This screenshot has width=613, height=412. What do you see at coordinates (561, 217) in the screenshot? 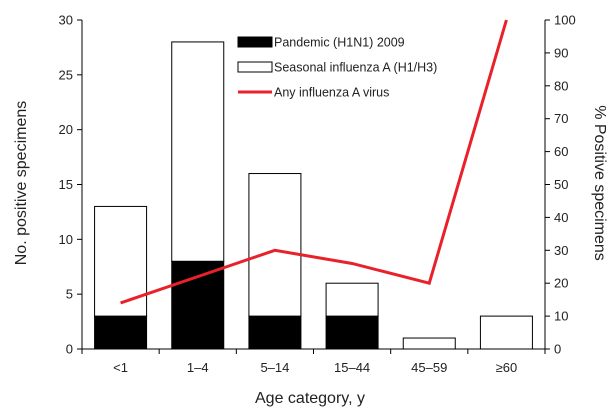
I see `y2-tick-label-4: 40` at bounding box center [561, 217].